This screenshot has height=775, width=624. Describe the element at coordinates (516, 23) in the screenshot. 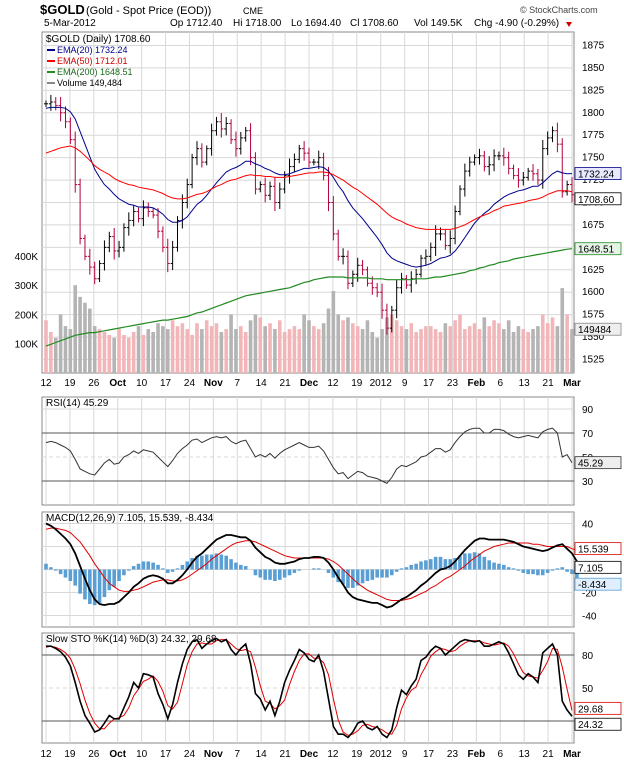

I see `change-value: Chg -4.90 (-0.29%)` at that location.